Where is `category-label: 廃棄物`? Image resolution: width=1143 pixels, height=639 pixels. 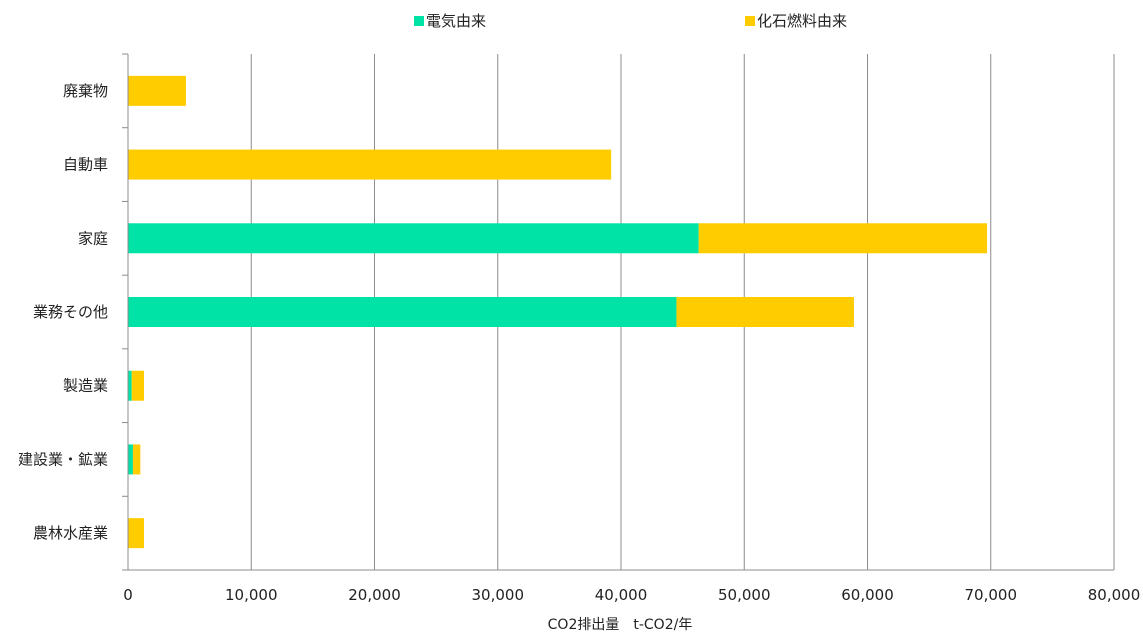
category-label: 廃棄物 is located at coordinates (85, 91).